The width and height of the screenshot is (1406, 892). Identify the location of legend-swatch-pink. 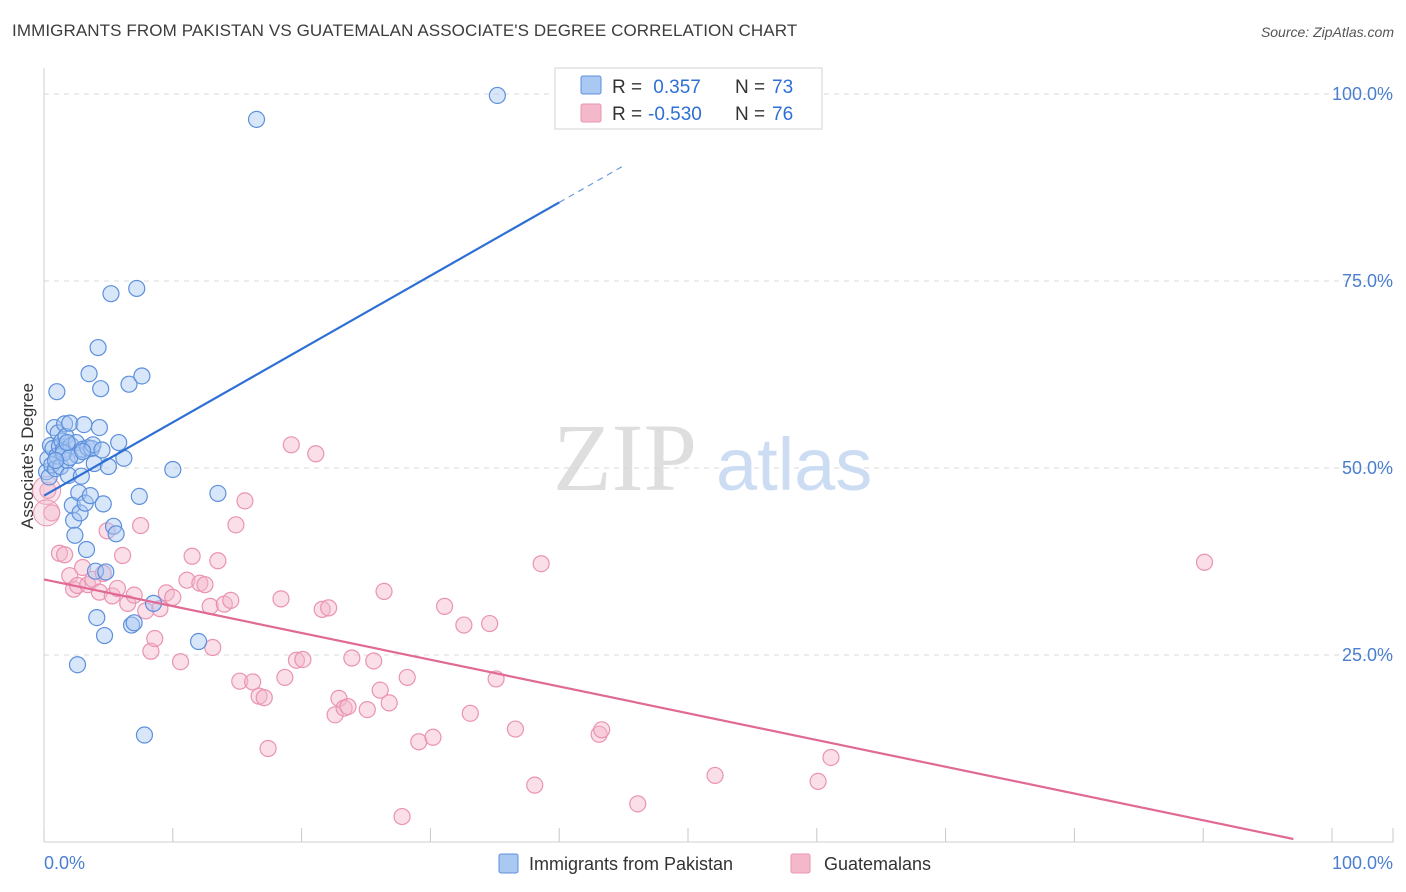
(591, 113).